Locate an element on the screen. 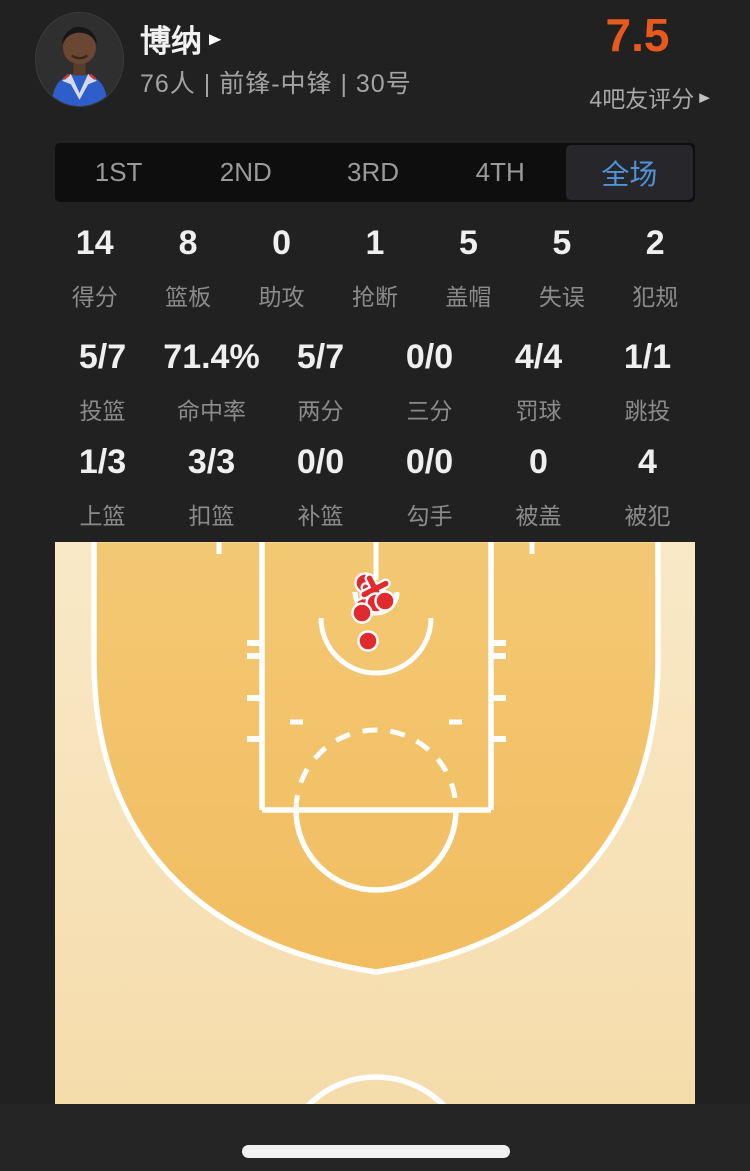 This screenshot has width=750, height=1171. stat-label: 三分 is located at coordinates (429, 411).